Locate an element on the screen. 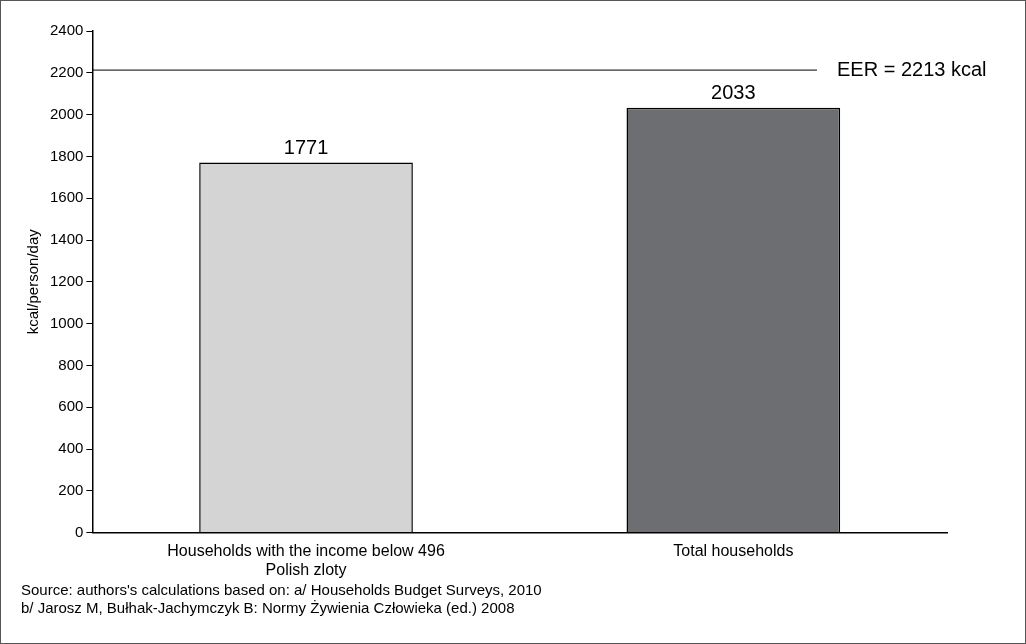 Image resolution: width=1026 pixels, height=644 pixels. y-tick-label: 2400 is located at coordinates (66, 30).